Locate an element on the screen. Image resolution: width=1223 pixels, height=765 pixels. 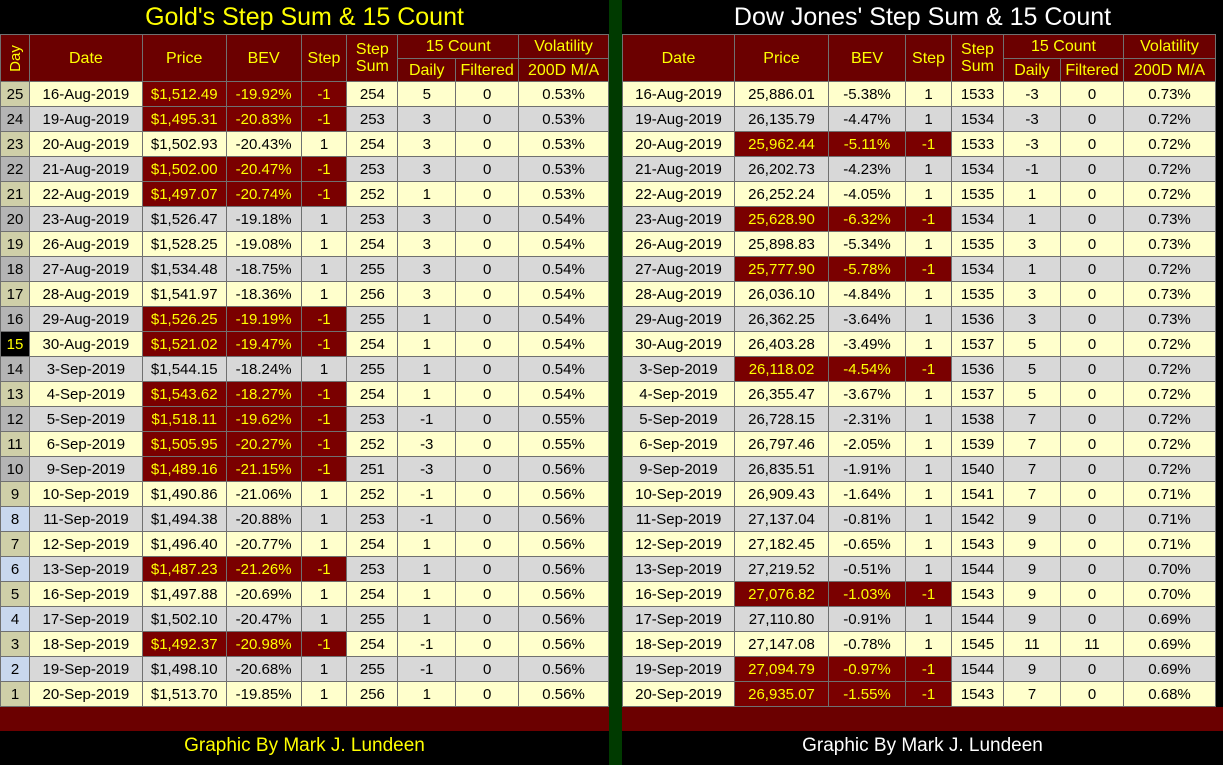
bev-cell: -0.91% is located at coordinates (867, 619).